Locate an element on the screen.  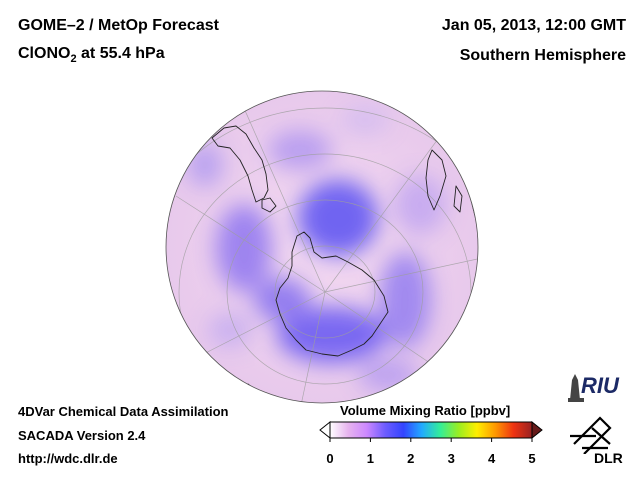
tierra-del-fuego-coastline is located at coordinates (269, 205).